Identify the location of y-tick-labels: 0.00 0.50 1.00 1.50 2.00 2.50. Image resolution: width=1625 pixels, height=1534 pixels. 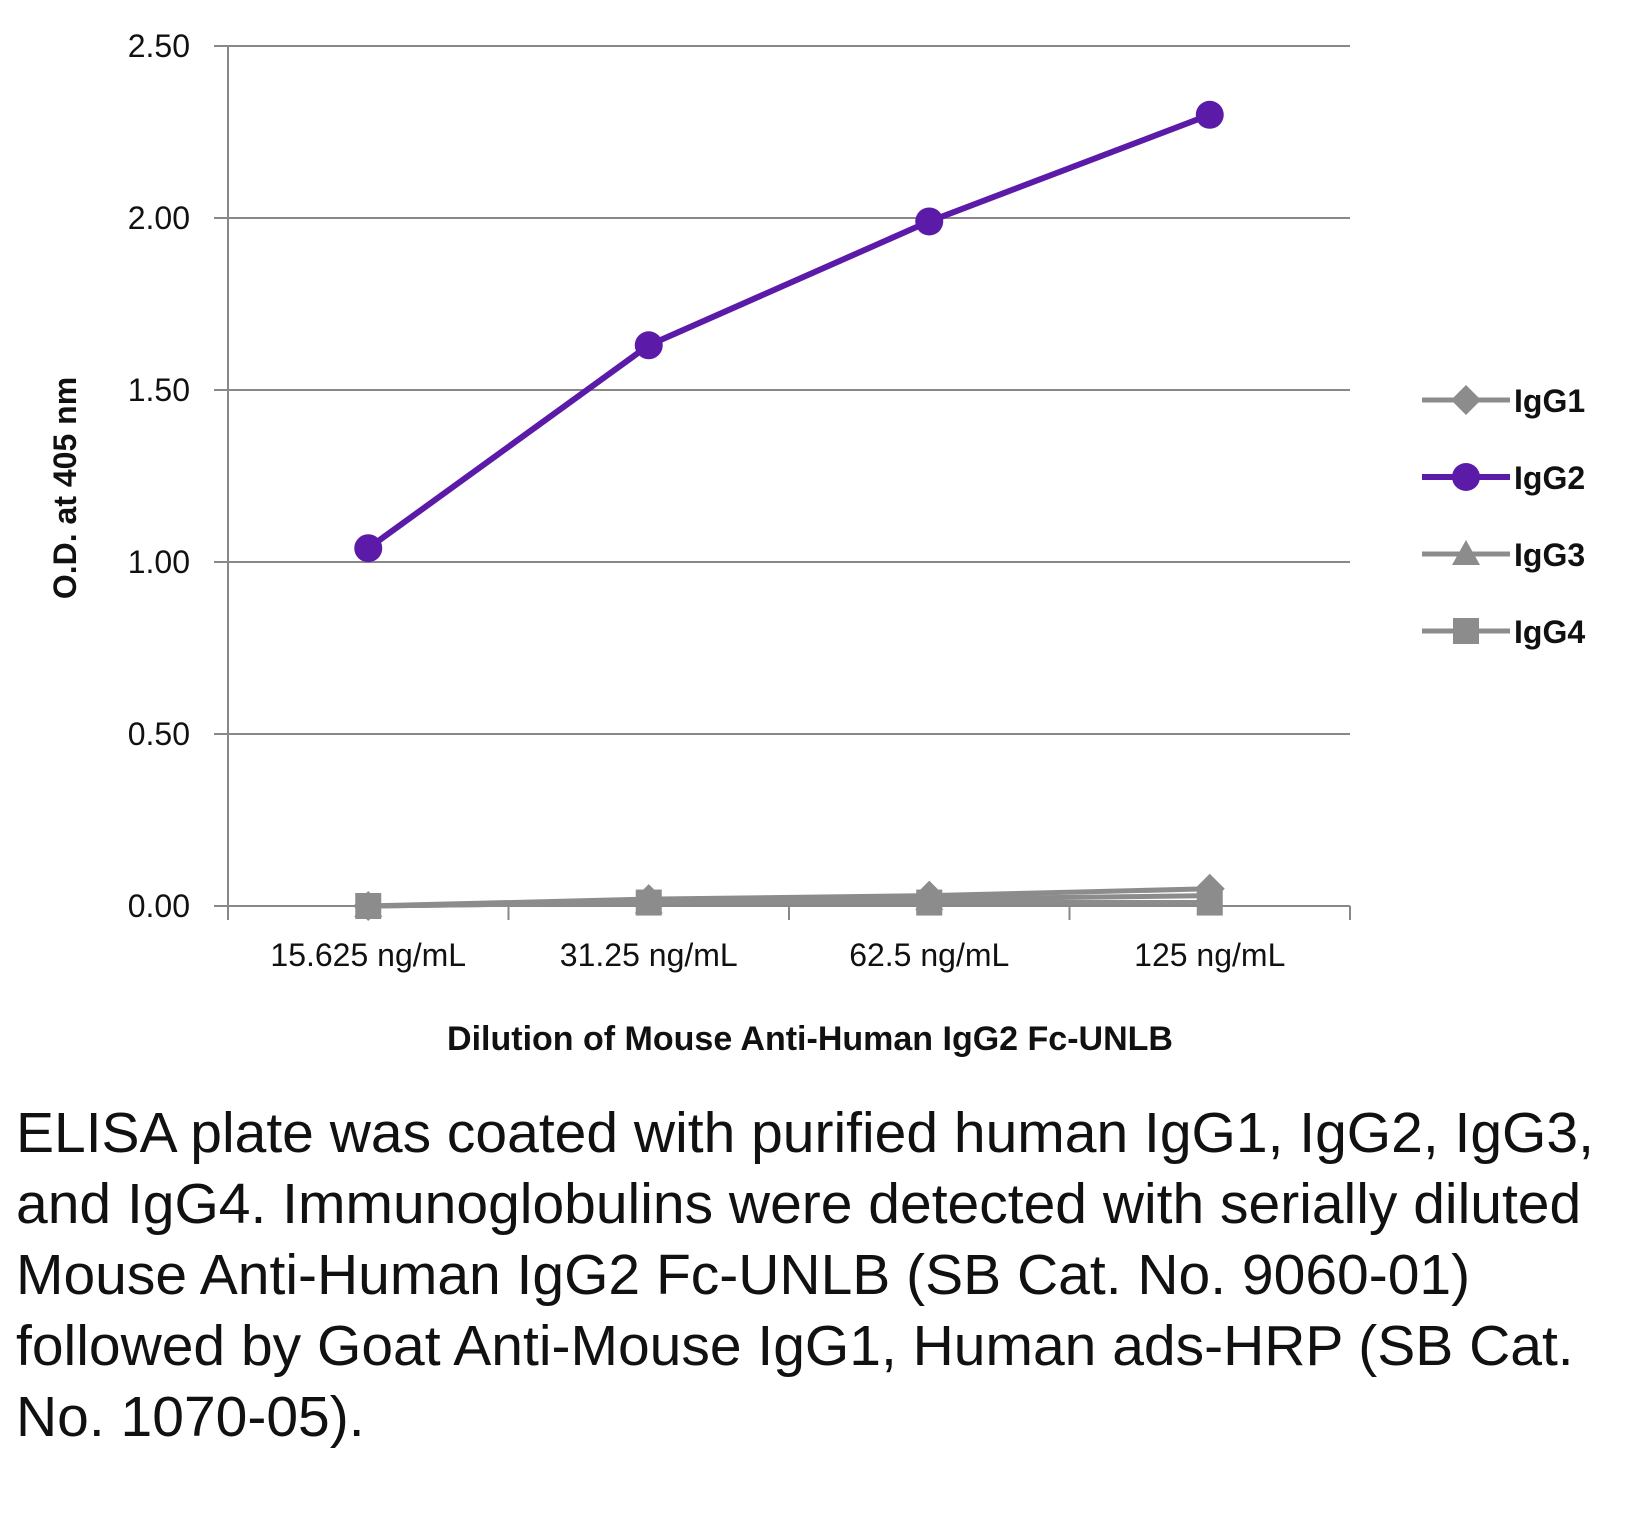
(159, 476).